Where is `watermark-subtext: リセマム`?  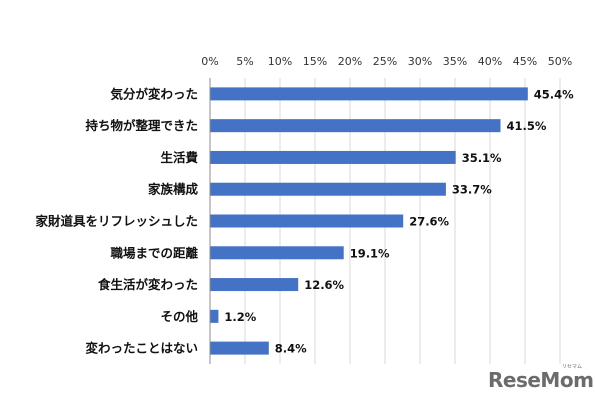 watermark-subtext: リセマム is located at coordinates (572, 367).